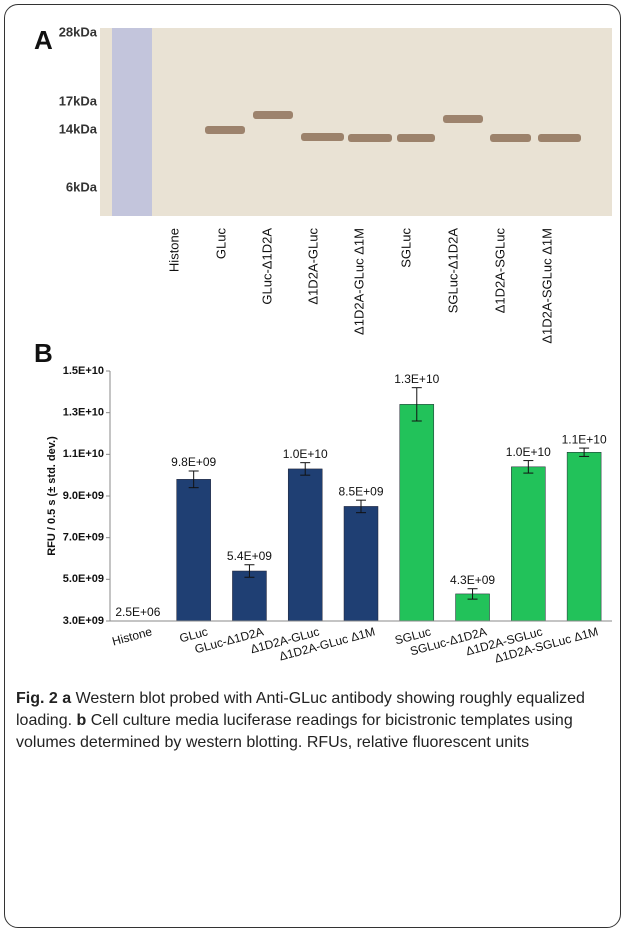 The image size is (627, 932). I want to click on part-label: b, so click(81, 720).